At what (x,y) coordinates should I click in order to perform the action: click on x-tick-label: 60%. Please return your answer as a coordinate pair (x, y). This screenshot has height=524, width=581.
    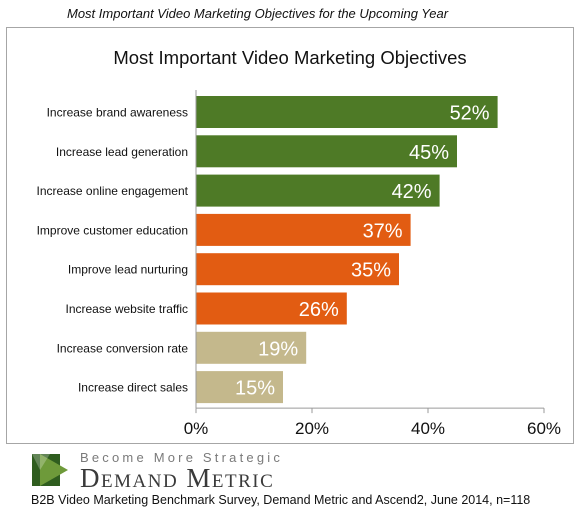
    Looking at the image, I should click on (544, 428).